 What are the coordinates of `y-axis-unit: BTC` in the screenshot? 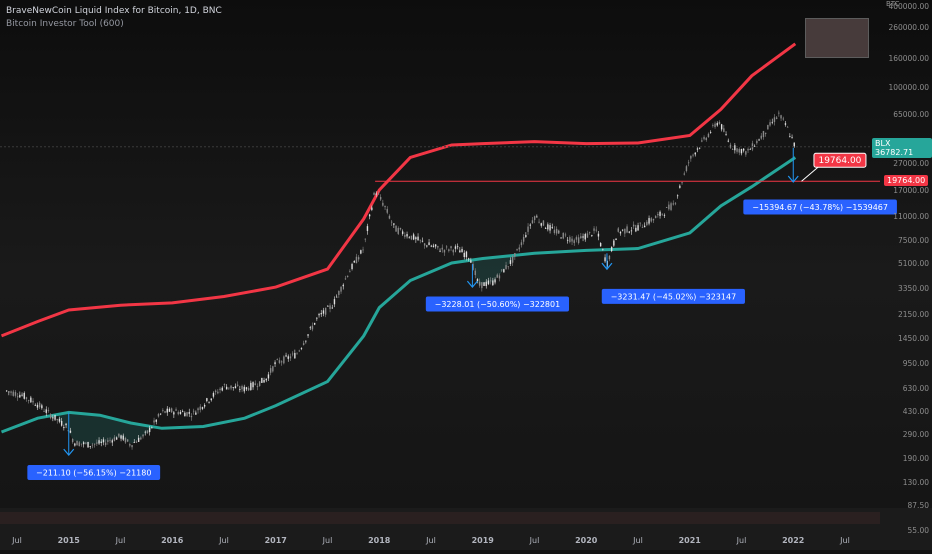 It's located at (893, 4).